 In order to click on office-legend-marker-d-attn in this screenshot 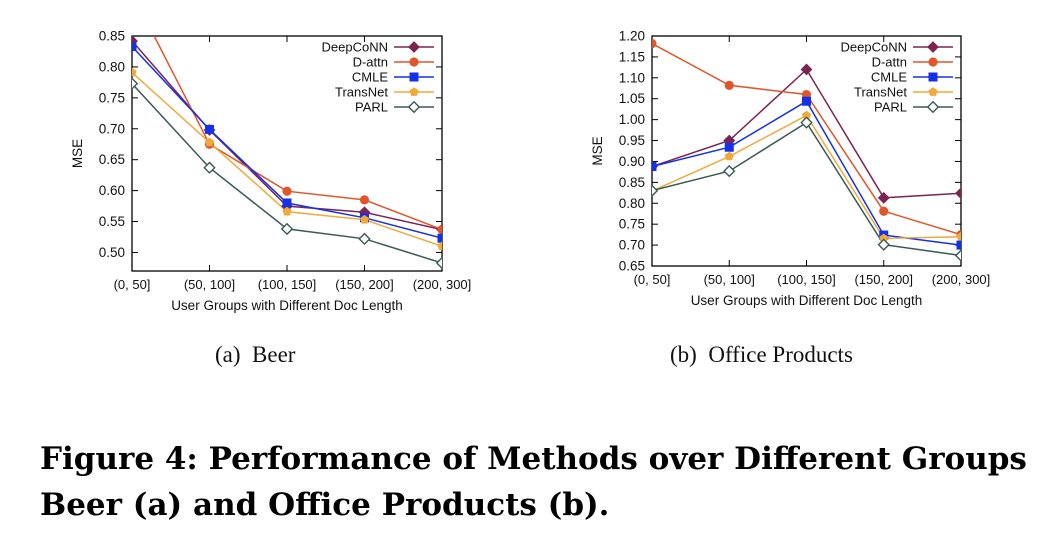, I will do `click(933, 62)`.